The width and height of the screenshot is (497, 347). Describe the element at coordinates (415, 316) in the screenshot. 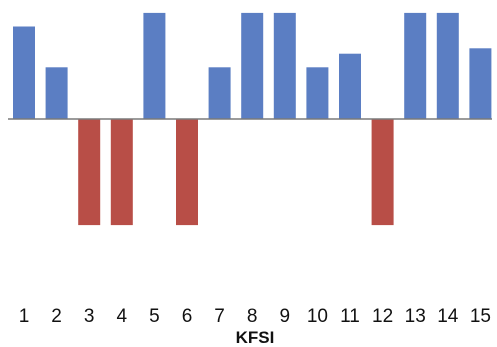

I see `x-tick-13: 13` at that location.